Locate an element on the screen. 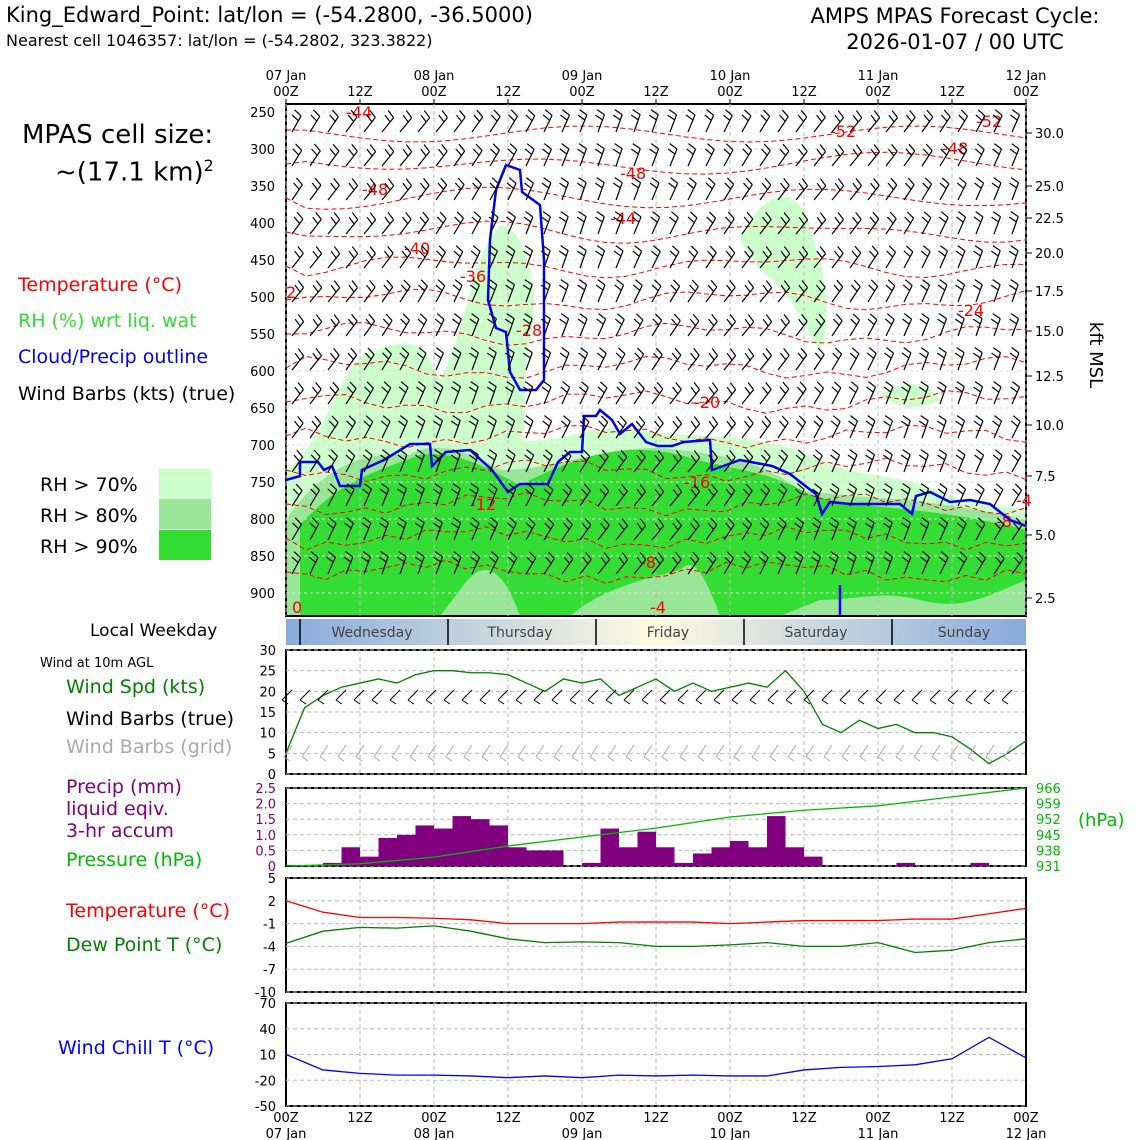  legend-pressure: Pressure (hPa) is located at coordinates (134, 860).